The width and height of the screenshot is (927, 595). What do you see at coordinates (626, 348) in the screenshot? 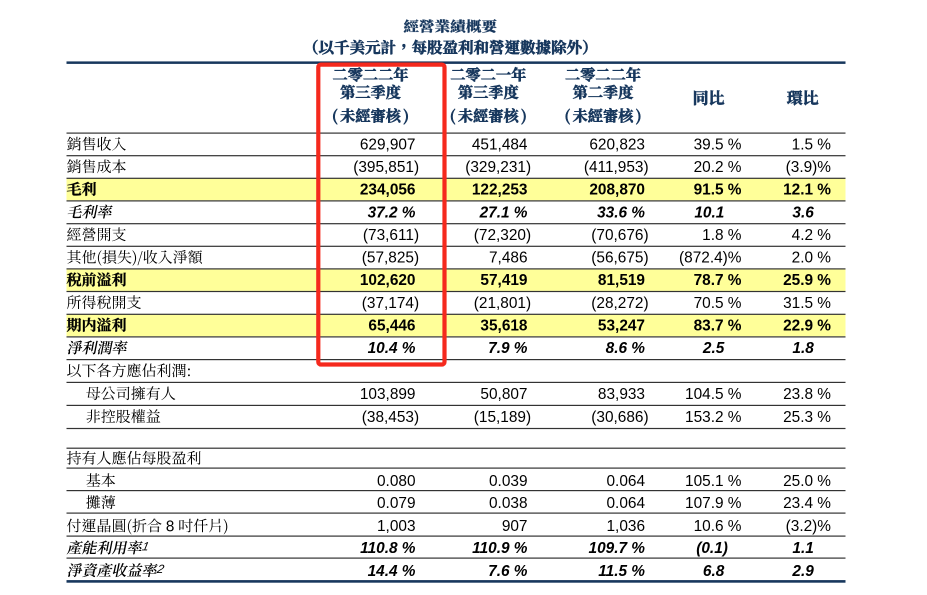
I see `svg-text: 8.6 %` at bounding box center [626, 348].